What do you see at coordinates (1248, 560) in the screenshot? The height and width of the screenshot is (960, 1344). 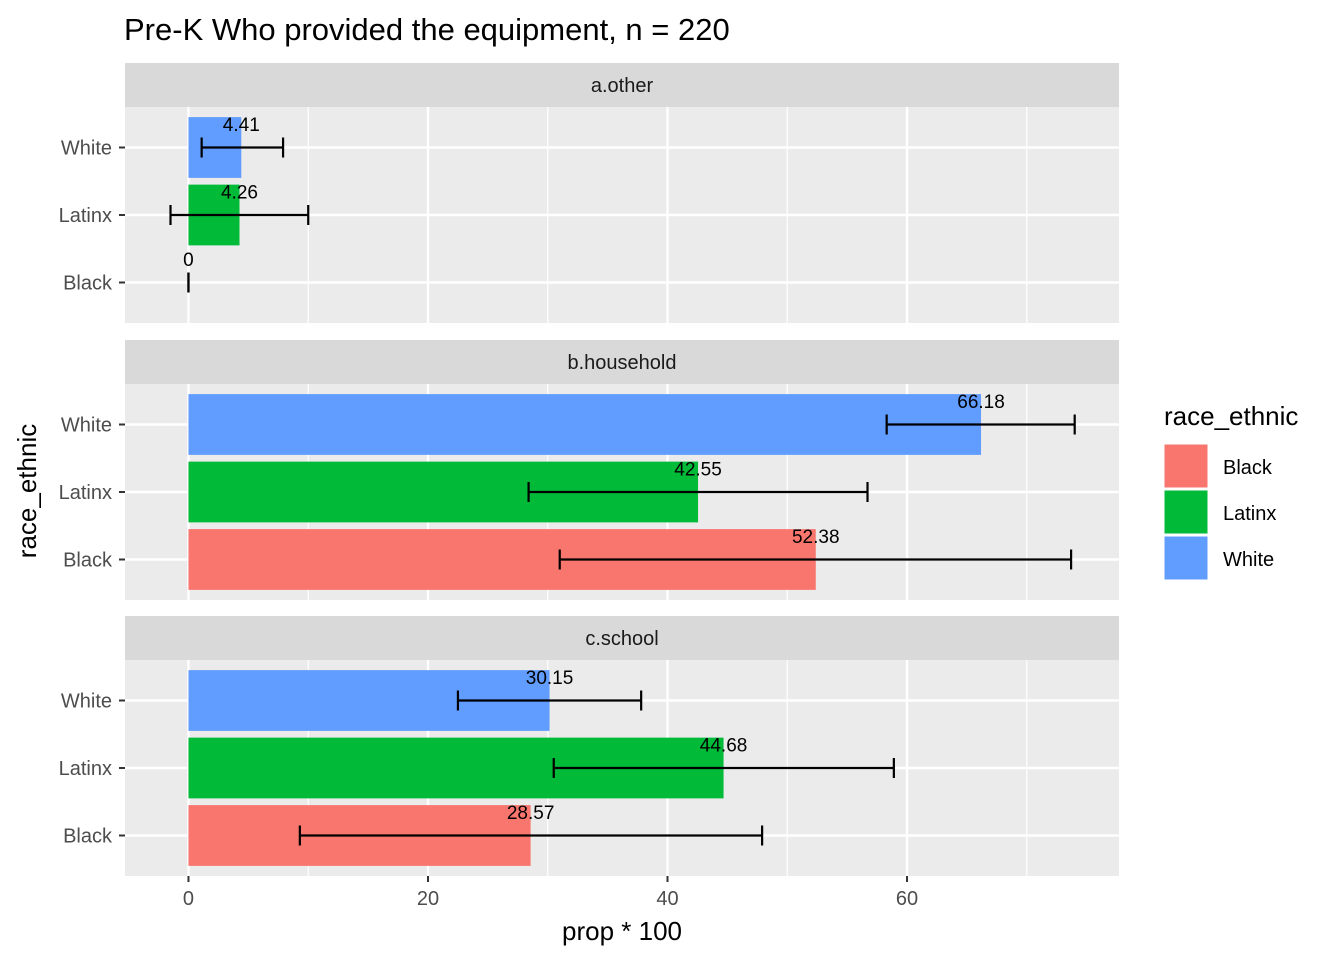 I see `legend-label: White` at bounding box center [1248, 560].